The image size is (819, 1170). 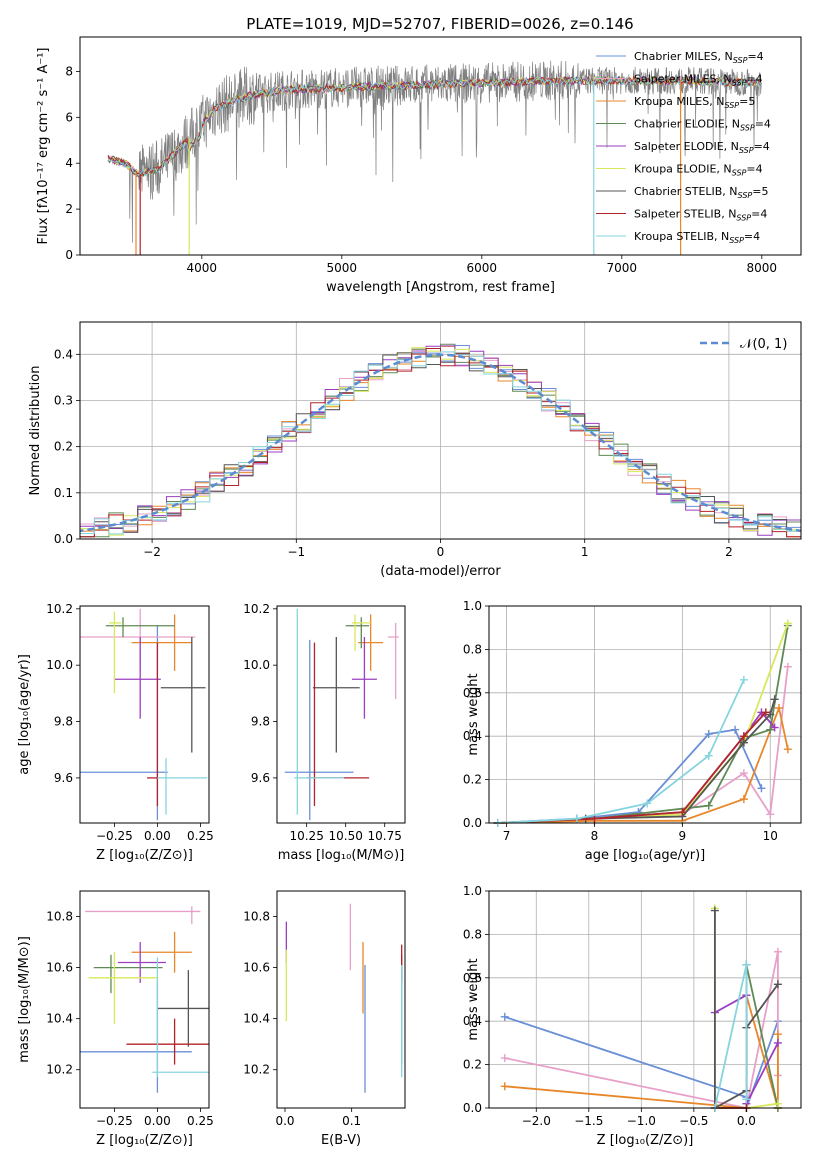 I want to click on axes-mass_vs_EBV: 0.0 0.1 10.2 10.4 10.6 10.8 E(B-V), so click(x=324, y=1019).